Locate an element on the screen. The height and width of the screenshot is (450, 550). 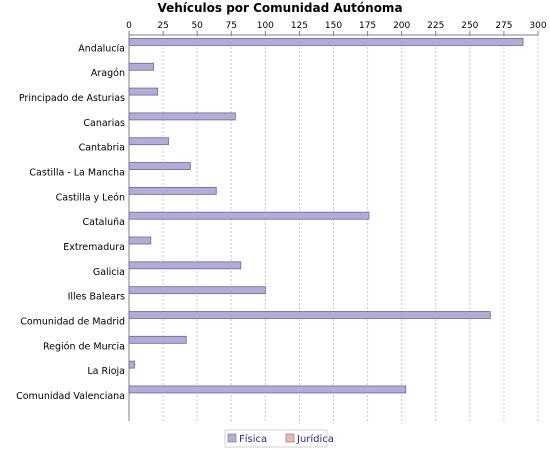
legend-box is located at coordinates (276, 438).